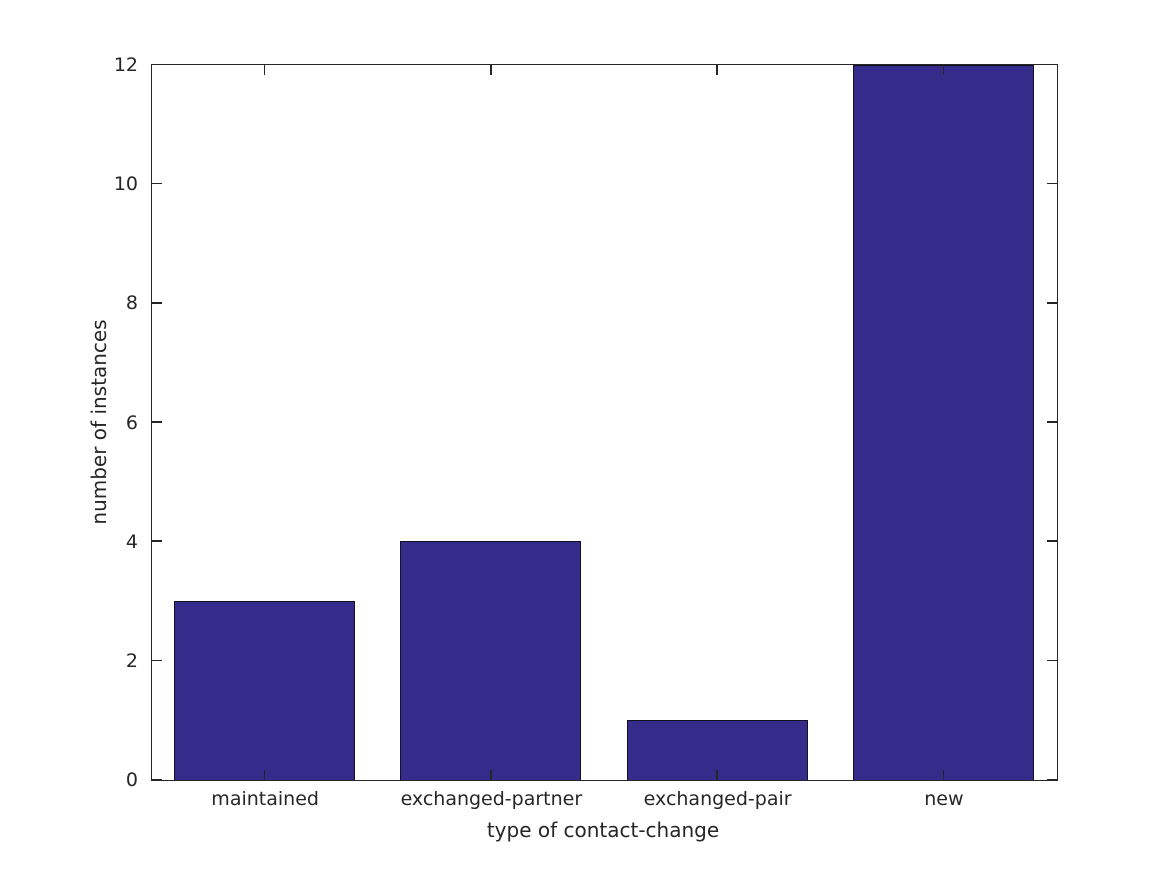 The image size is (1167, 875). What do you see at coordinates (131, 541) in the screenshot?
I see `y-tick-label: 4` at bounding box center [131, 541].